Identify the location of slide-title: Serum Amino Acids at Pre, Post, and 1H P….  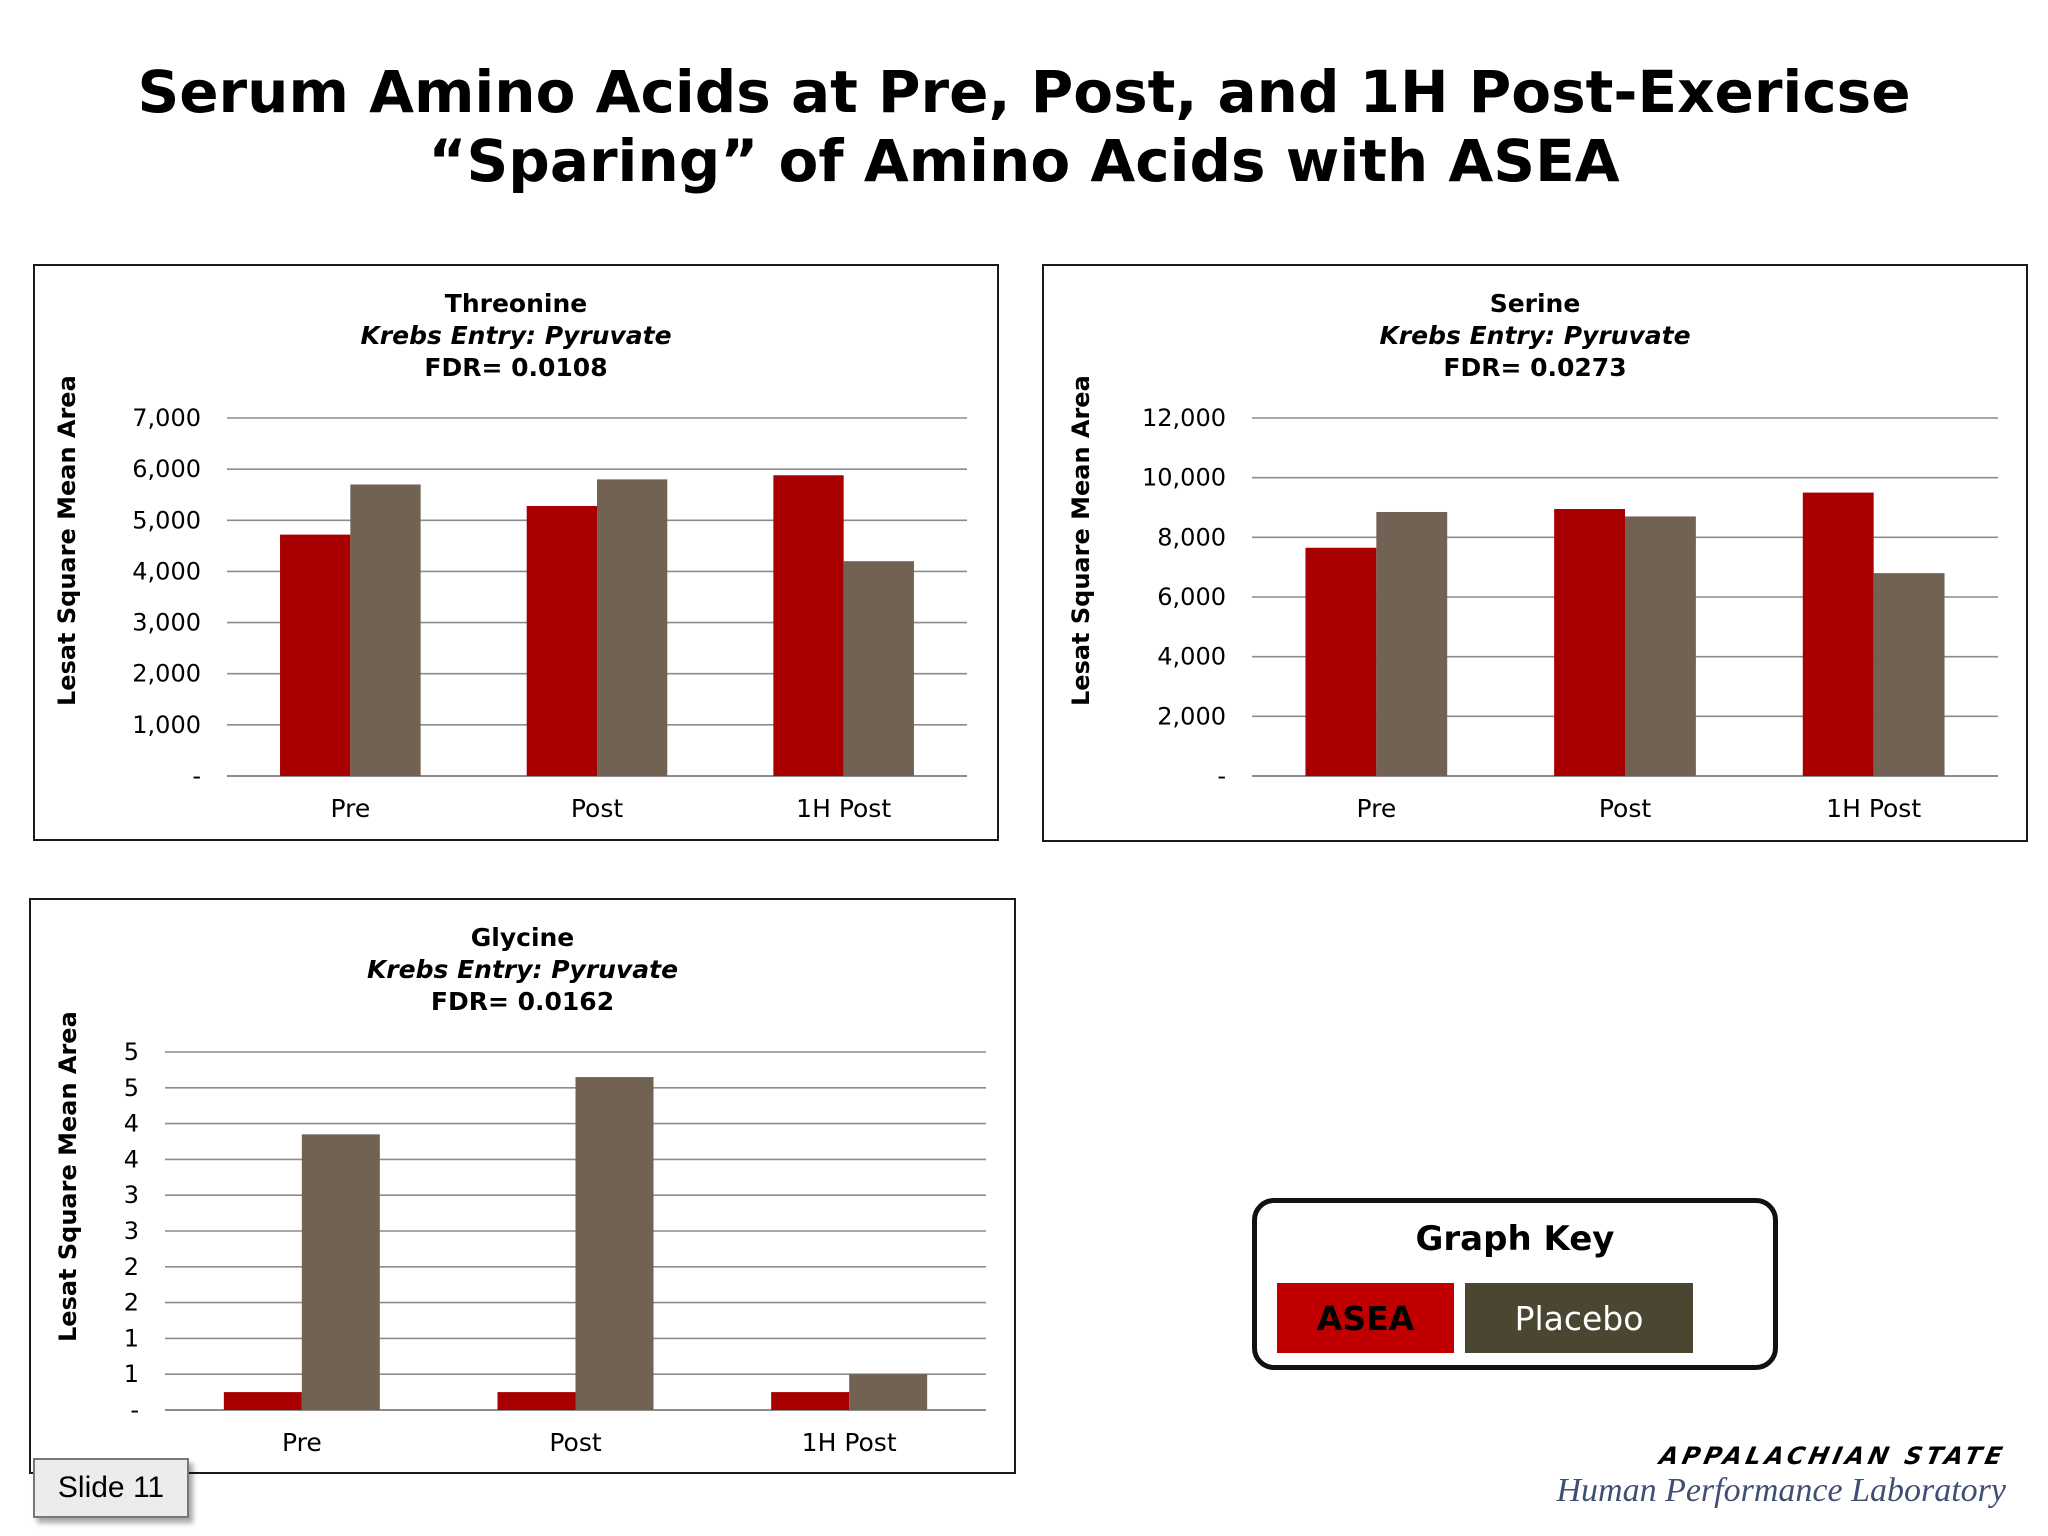
(1024, 127).